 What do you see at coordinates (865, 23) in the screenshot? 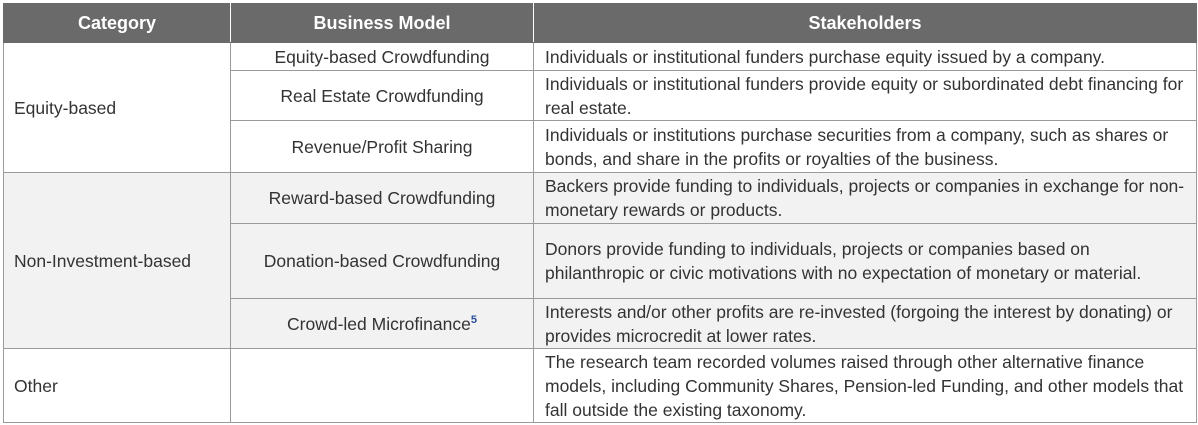
I see `header-stakeholders: Stakeholders` at bounding box center [865, 23].